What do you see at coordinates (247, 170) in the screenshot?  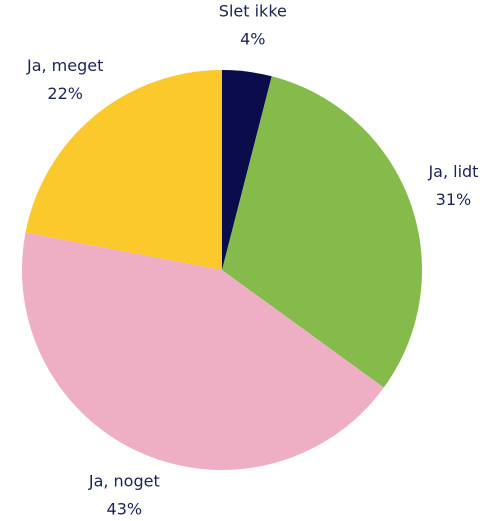 I see `pie-slice` at bounding box center [247, 170].